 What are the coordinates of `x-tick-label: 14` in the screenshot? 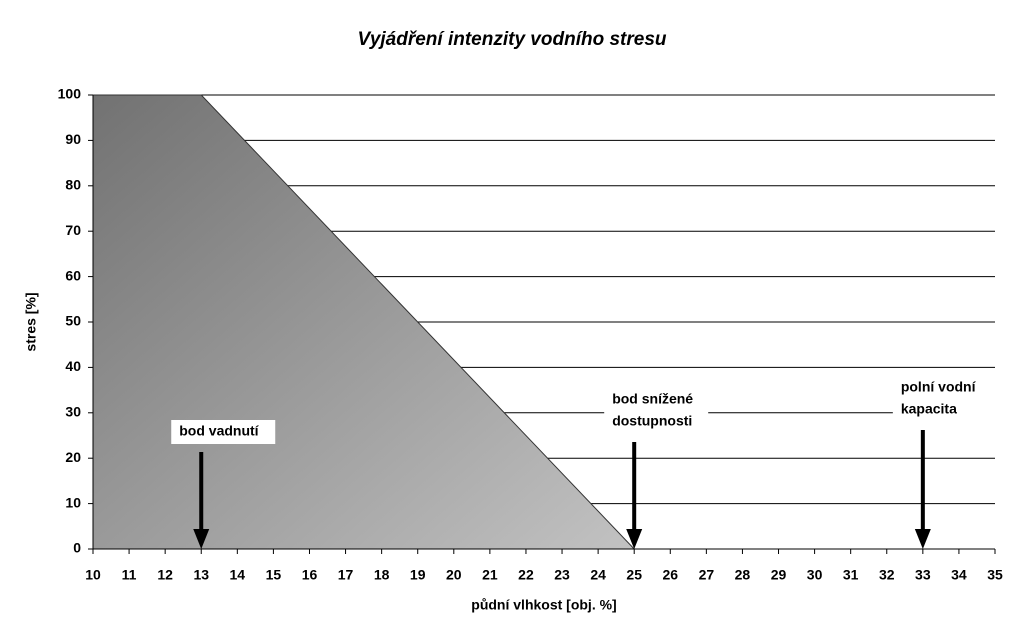 It's located at (238, 575).